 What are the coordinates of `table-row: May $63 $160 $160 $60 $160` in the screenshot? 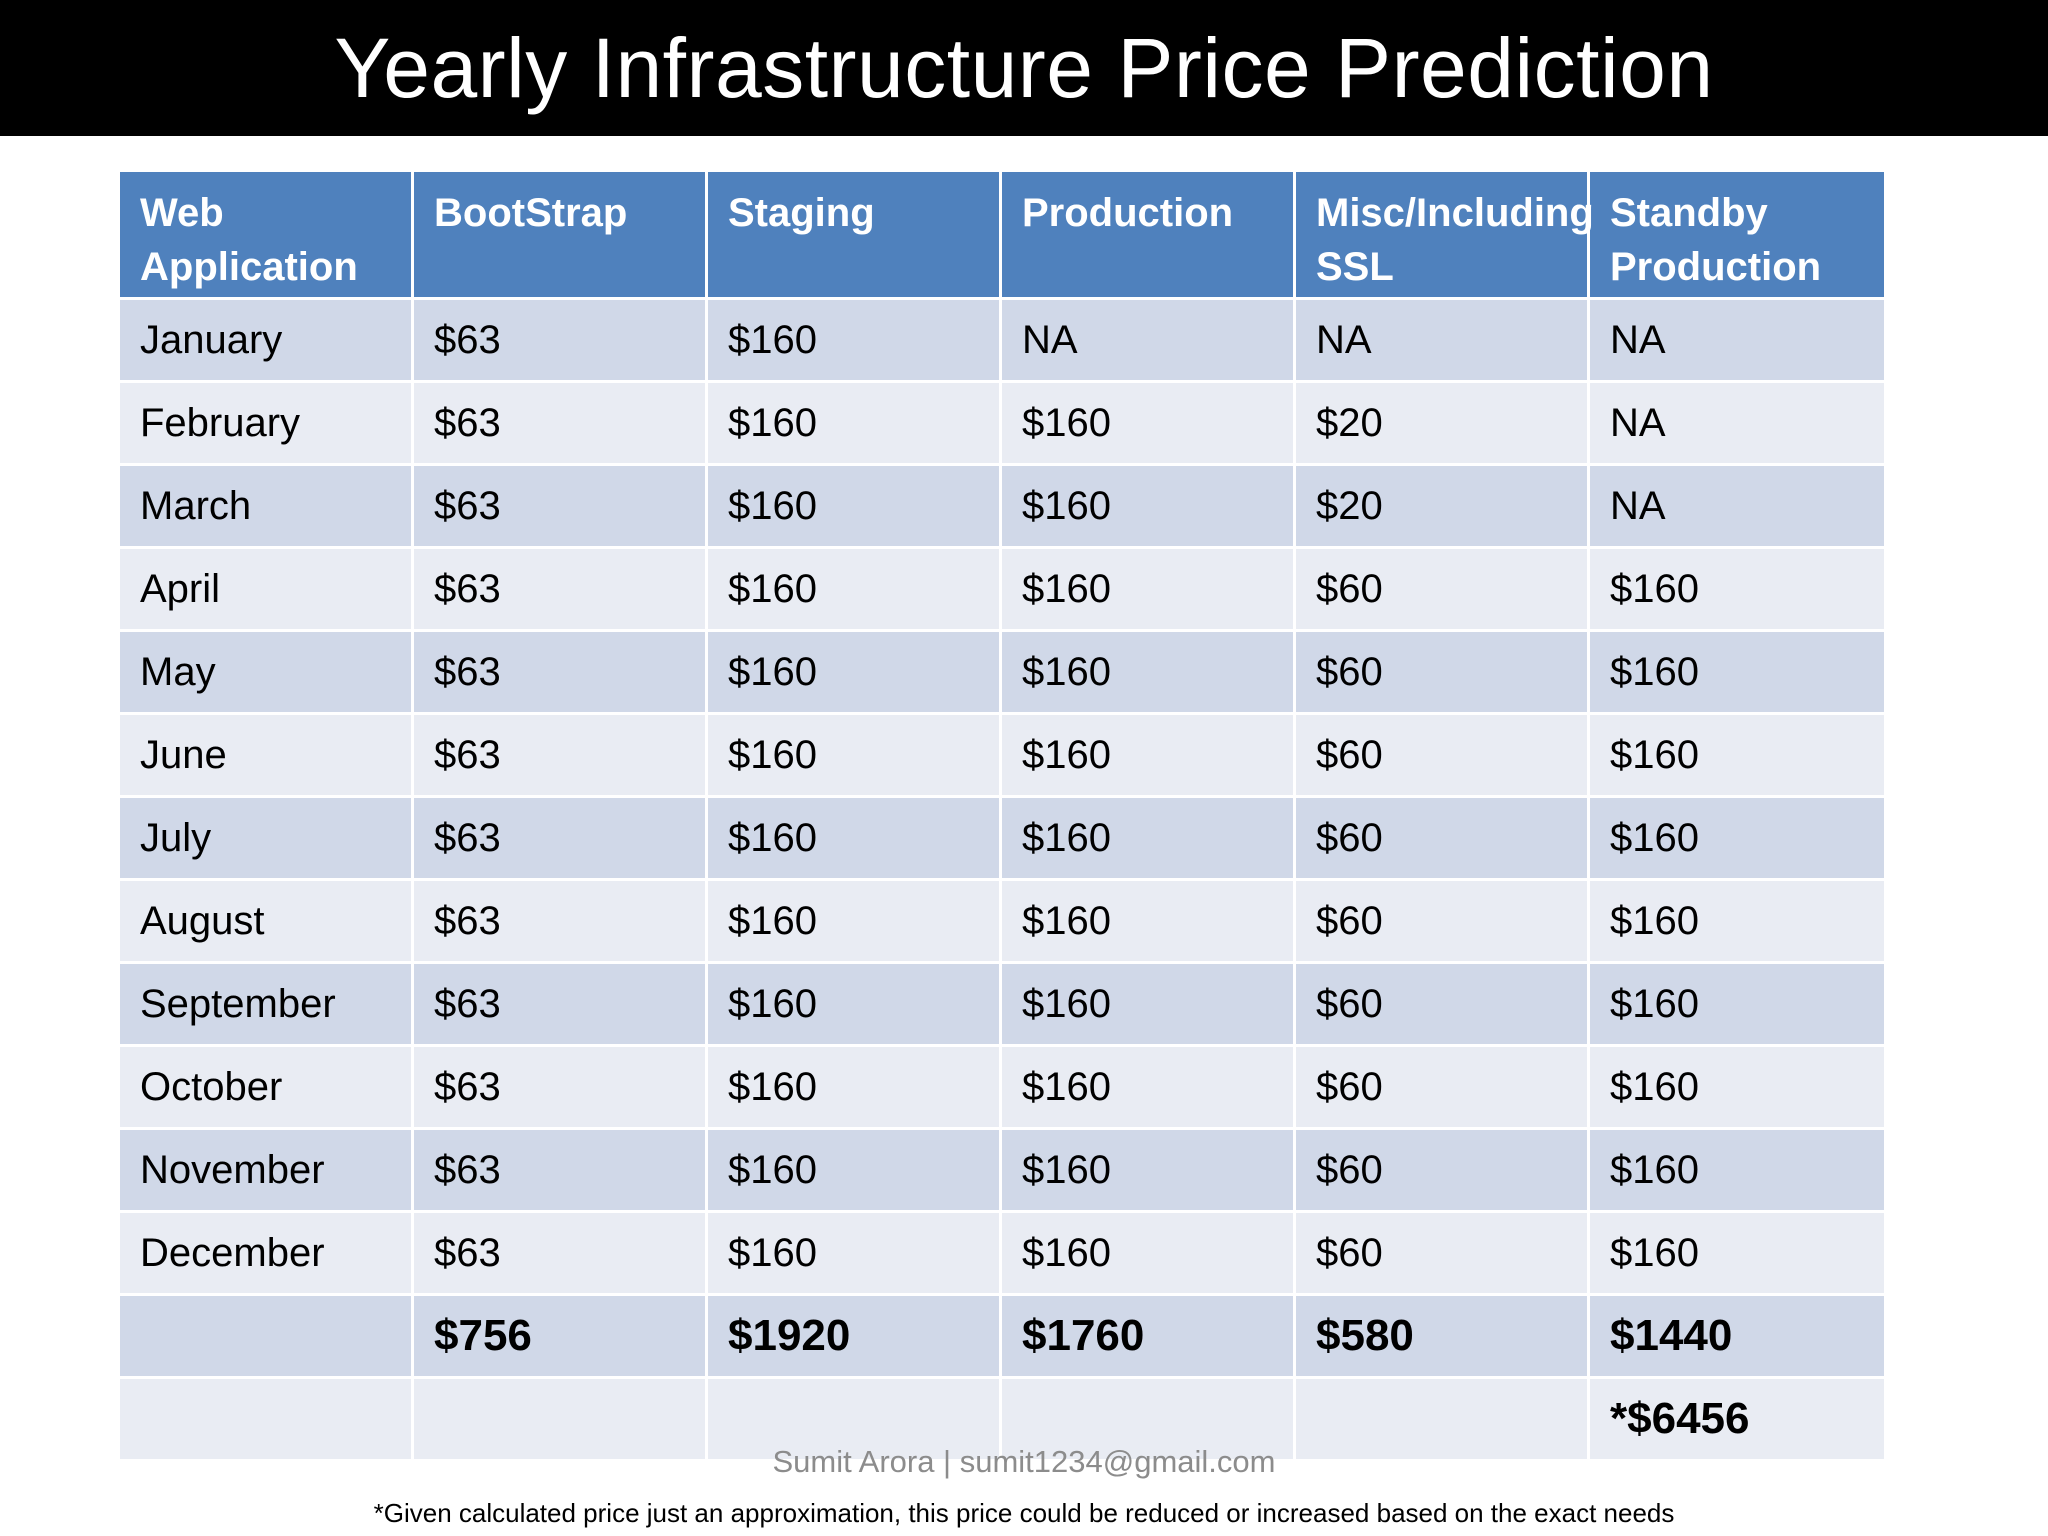 It's located at (1002, 673).